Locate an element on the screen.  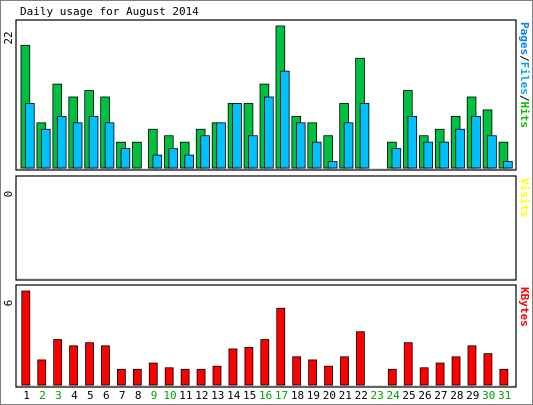
x-tick-label: 22 is located at coordinates (361, 395).